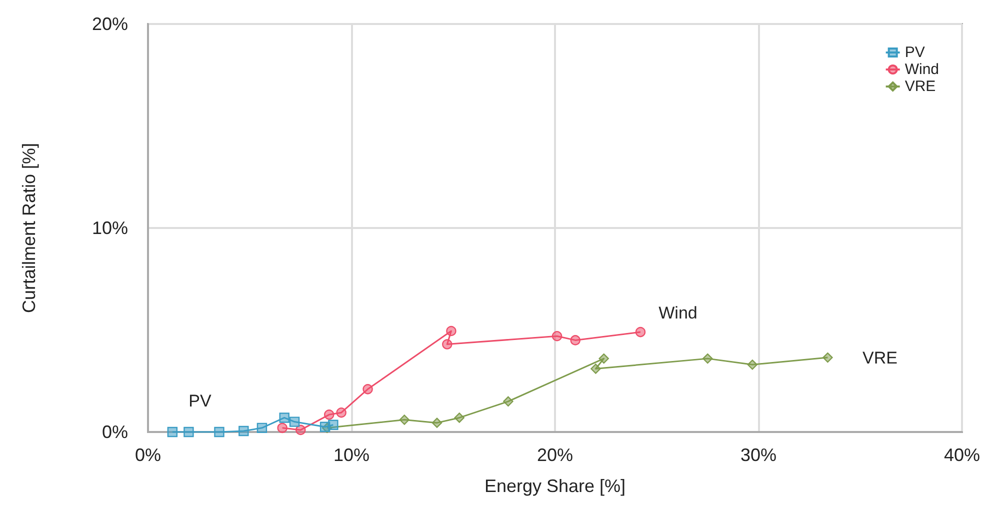 This screenshot has height=519, width=994. What do you see at coordinates (920, 86) in the screenshot?
I see `legend-label: VRE` at bounding box center [920, 86].